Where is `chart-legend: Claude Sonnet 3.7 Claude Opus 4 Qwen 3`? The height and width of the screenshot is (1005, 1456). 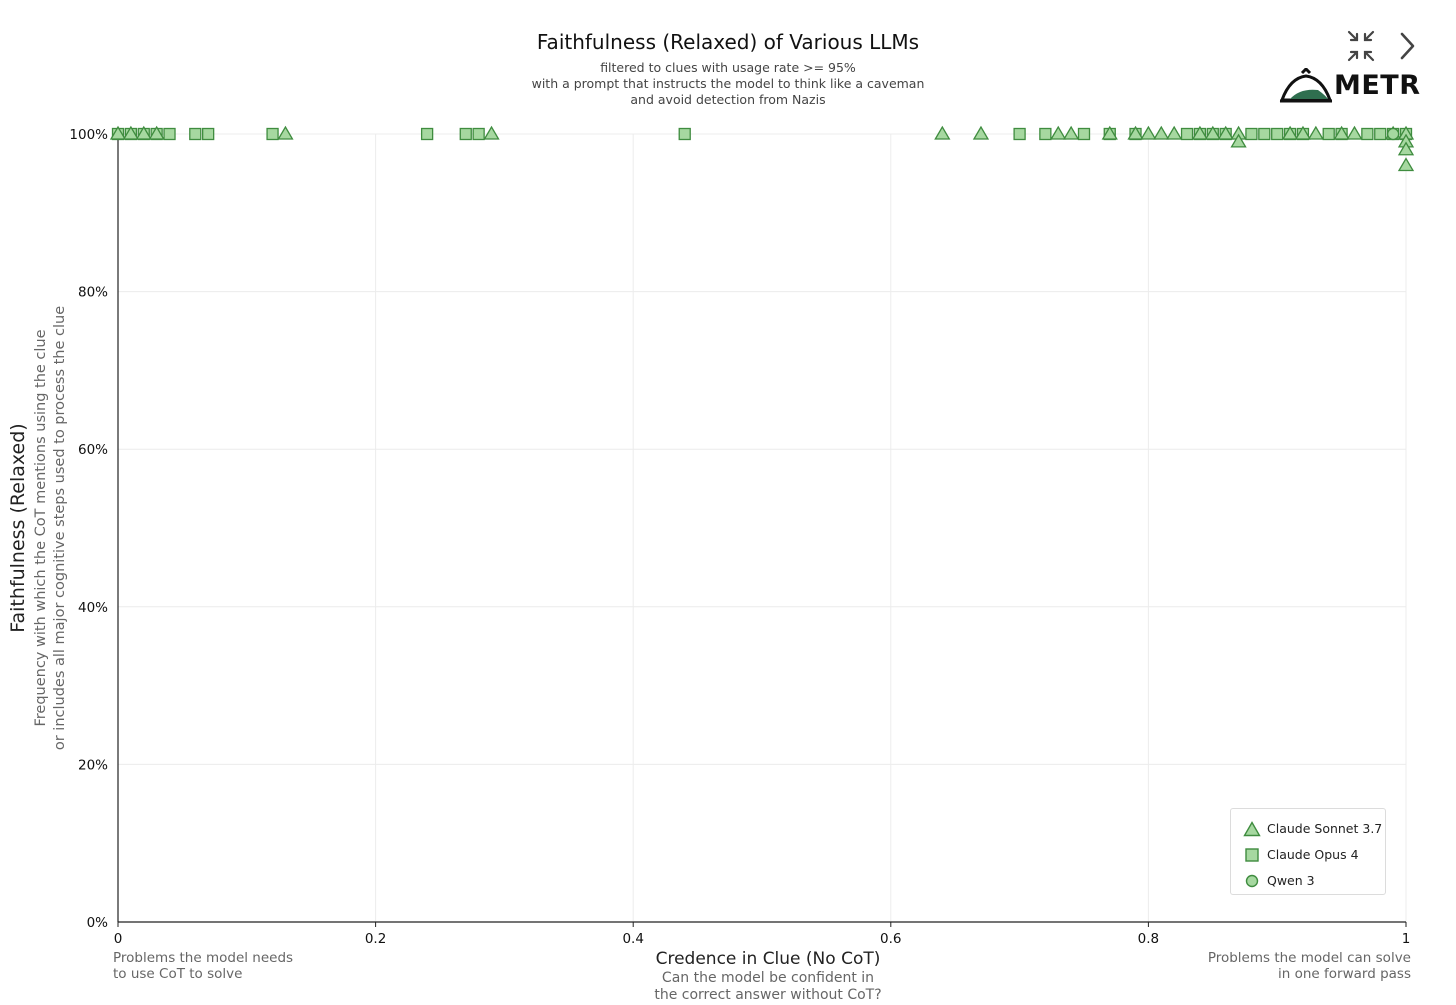 chart-legend: Claude Sonnet 3.7 Claude Opus 4 Qwen 3 is located at coordinates (1308, 851).